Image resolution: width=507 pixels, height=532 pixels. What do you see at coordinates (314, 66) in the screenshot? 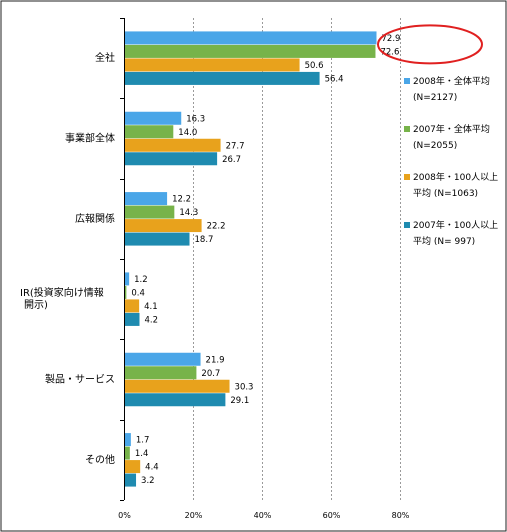
I see `data-label: 50.6` at bounding box center [314, 66].